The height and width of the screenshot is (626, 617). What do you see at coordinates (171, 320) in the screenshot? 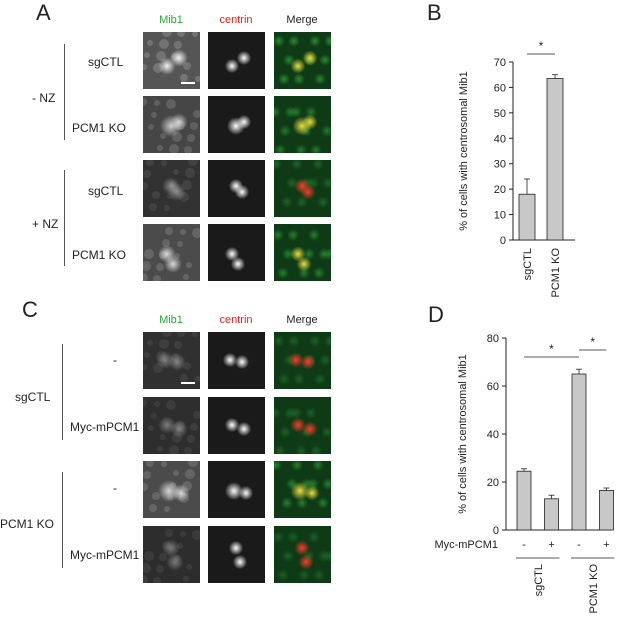
I see `channel-header-mib1-c: Mib1` at bounding box center [171, 320].